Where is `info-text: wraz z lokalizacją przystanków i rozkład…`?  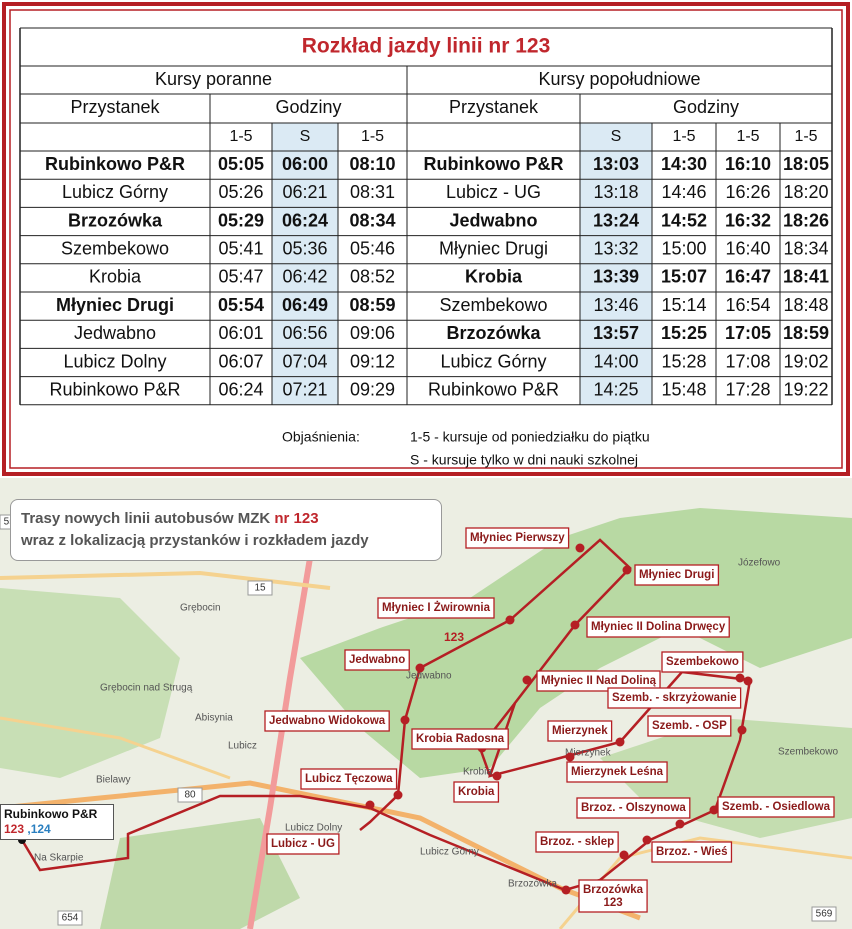
info-text: wraz z lokalizacją przystanków i rozkład… is located at coordinates (195, 540).